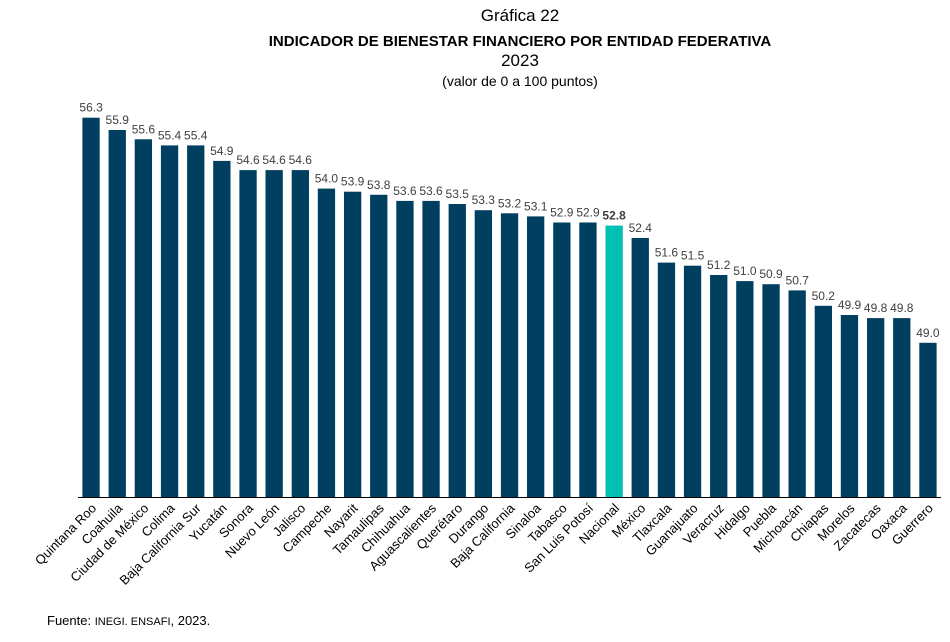  What do you see at coordinates (745, 271) in the screenshot?
I see `data-label: 51.0` at bounding box center [745, 271].